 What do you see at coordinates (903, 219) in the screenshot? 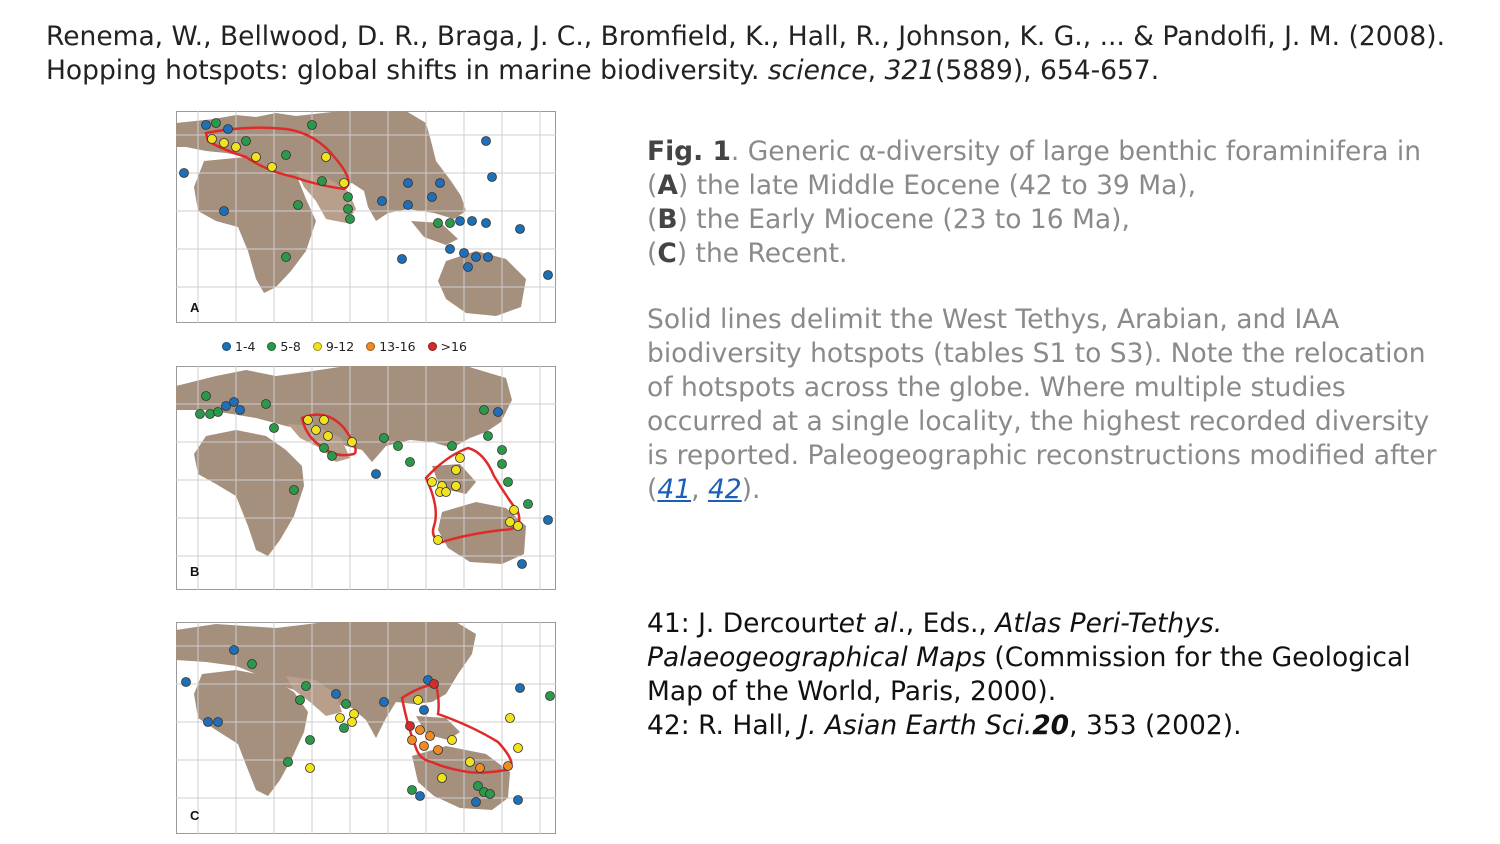
I see `caption-b-text: ) the Early Miocene (23 to 16 Ma),` at bounding box center [903, 219].